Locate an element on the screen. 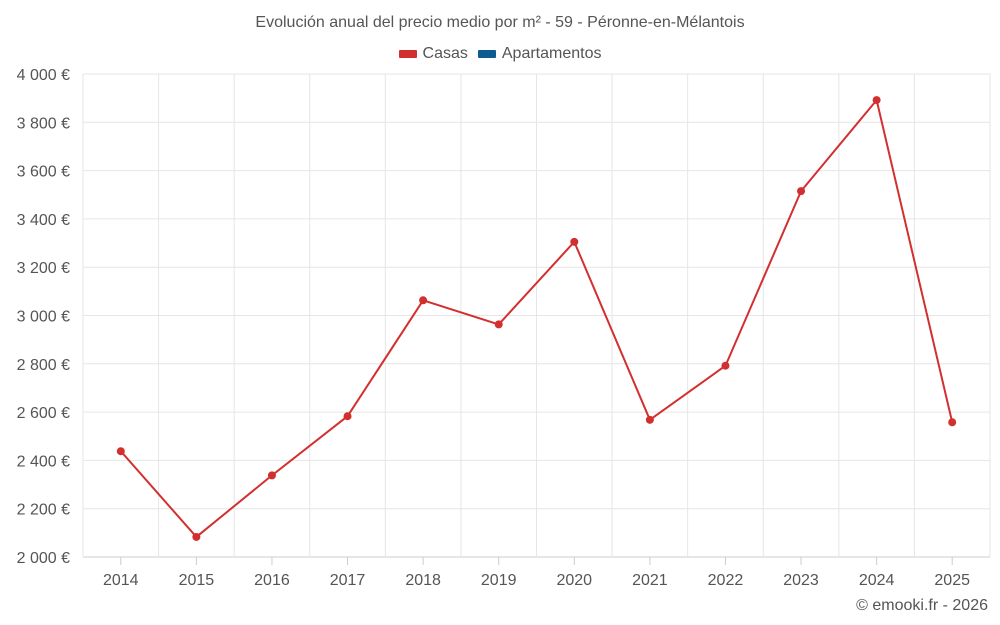  x-tick-label: 2017 is located at coordinates (348, 580).